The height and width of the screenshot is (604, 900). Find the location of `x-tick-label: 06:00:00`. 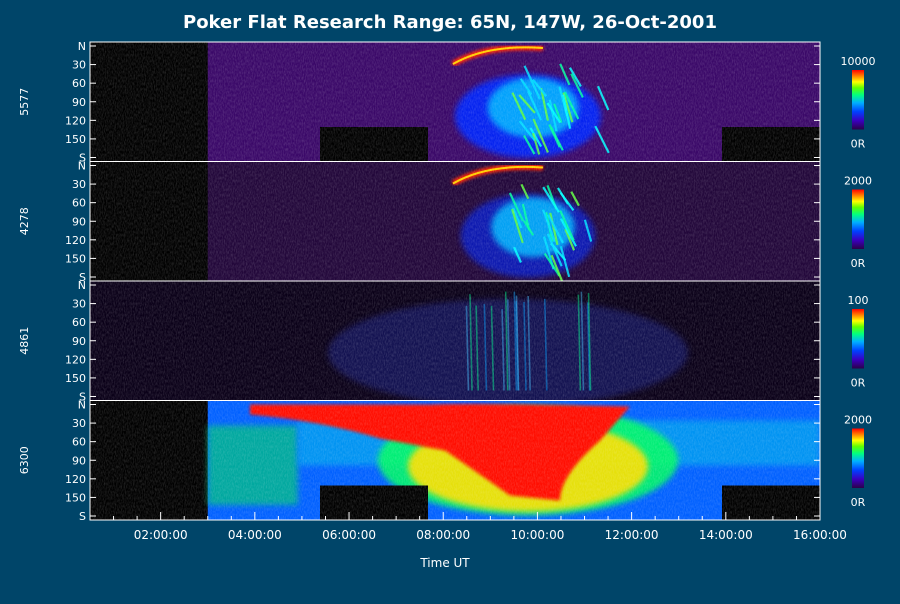

x-tick-label: 06:00:00 is located at coordinates (349, 535).